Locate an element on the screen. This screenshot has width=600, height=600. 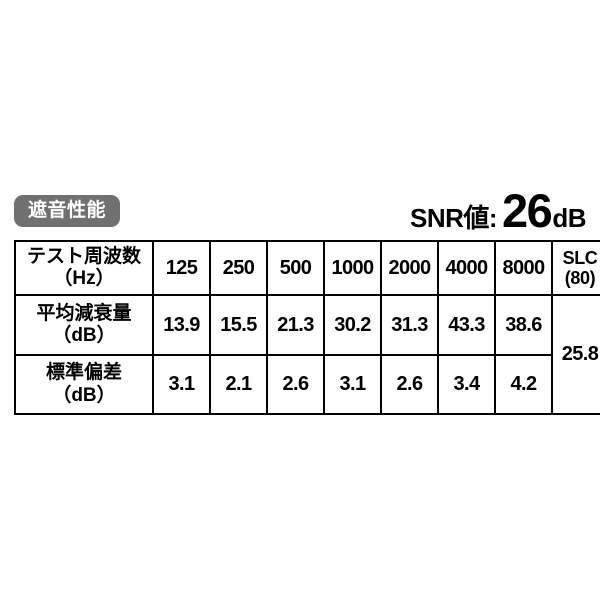
cell-frequency-8000: 8000 is located at coordinates (523, 268).